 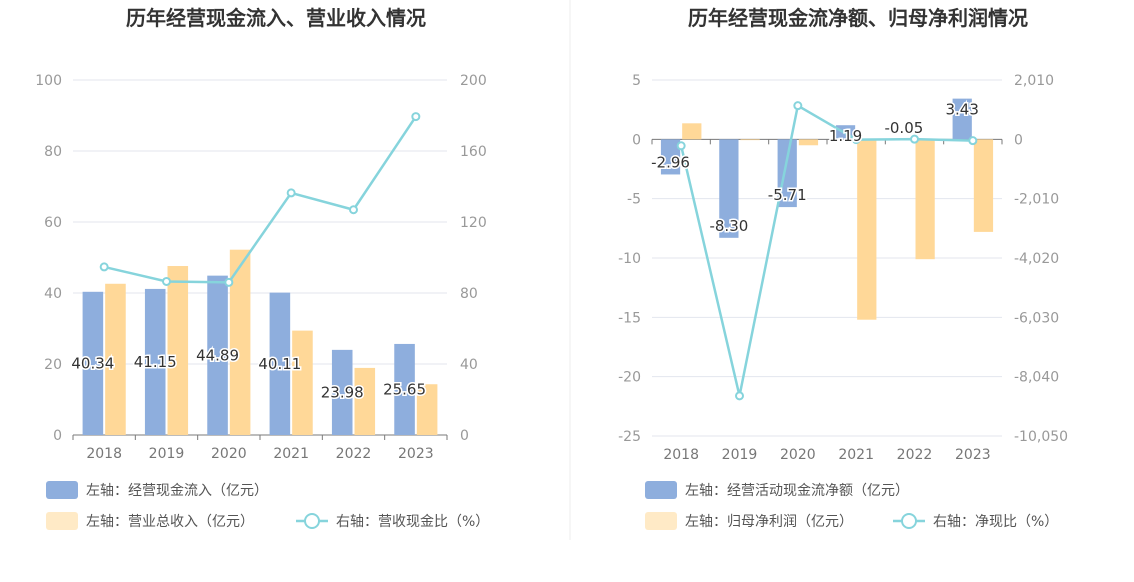 I want to click on left-chart-data-label: 40.11, so click(x=279, y=364).